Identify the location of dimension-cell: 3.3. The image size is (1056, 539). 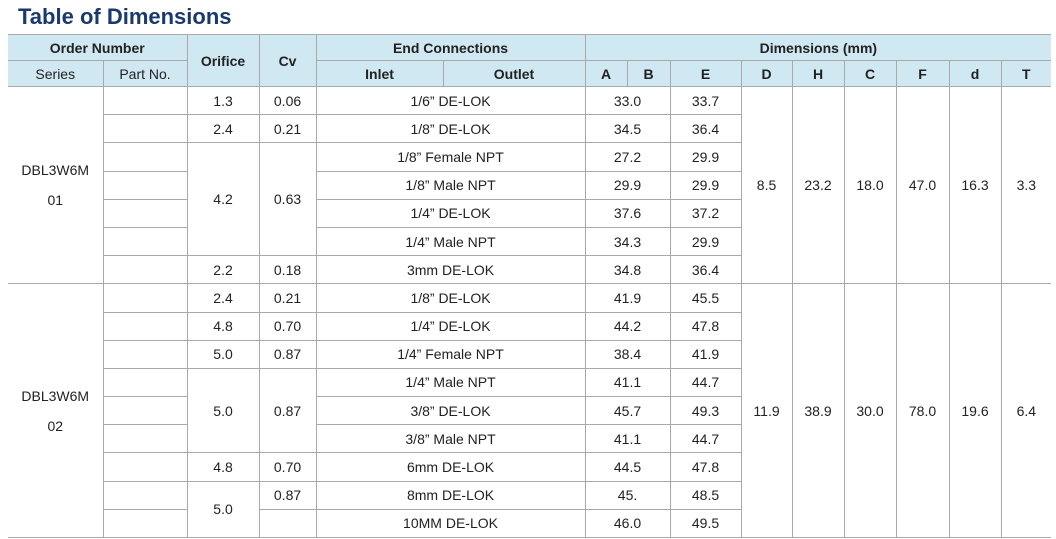
(1026, 185).